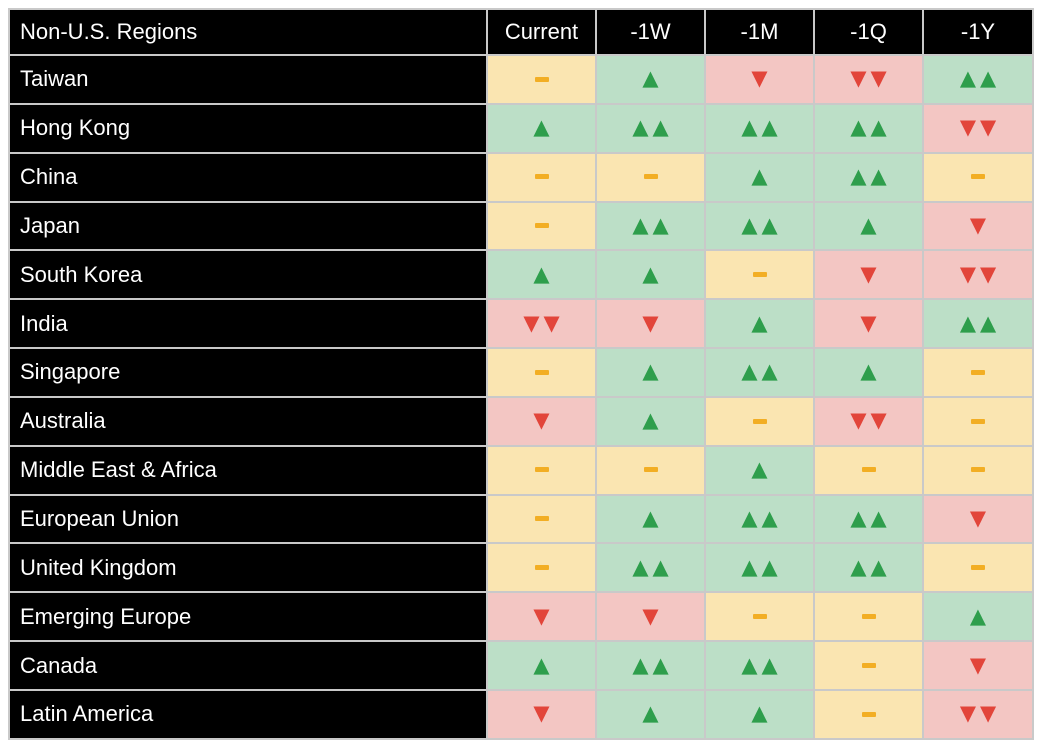  What do you see at coordinates (248, 568) in the screenshot?
I see `region-label: United Kingdom` at bounding box center [248, 568].